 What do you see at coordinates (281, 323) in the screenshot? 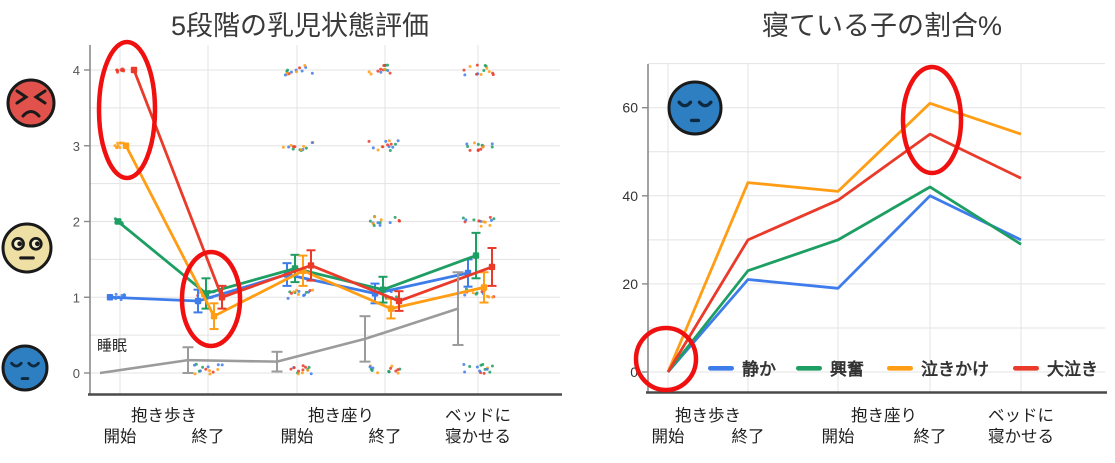
I see `series-sleep` at bounding box center [281, 323].